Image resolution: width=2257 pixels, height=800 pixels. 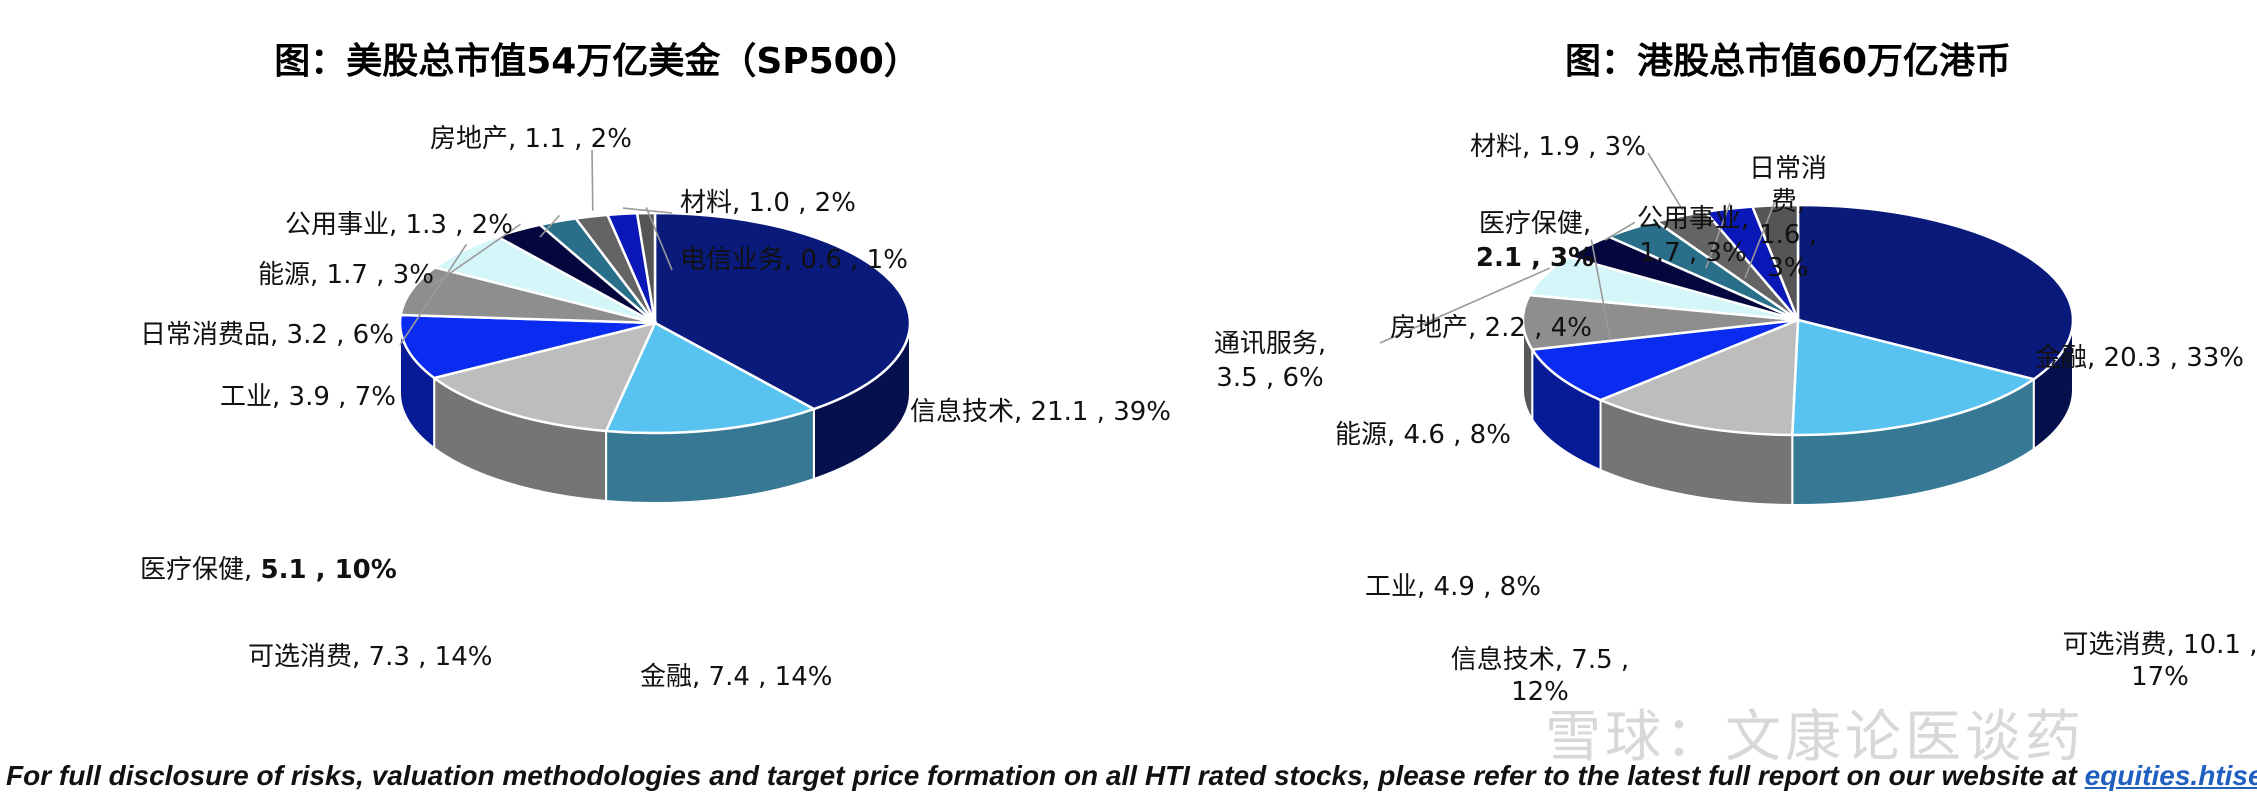 What do you see at coordinates (1760, 239) in the screenshot?
I see `leader-line-日常消费` at bounding box center [1760, 239].